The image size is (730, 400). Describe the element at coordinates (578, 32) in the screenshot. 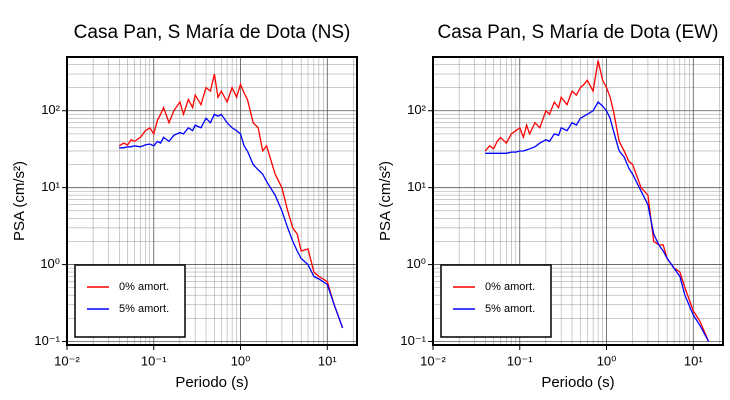

I see `chart-title: Casa Pan, S María de Dota (EW)` at that location.